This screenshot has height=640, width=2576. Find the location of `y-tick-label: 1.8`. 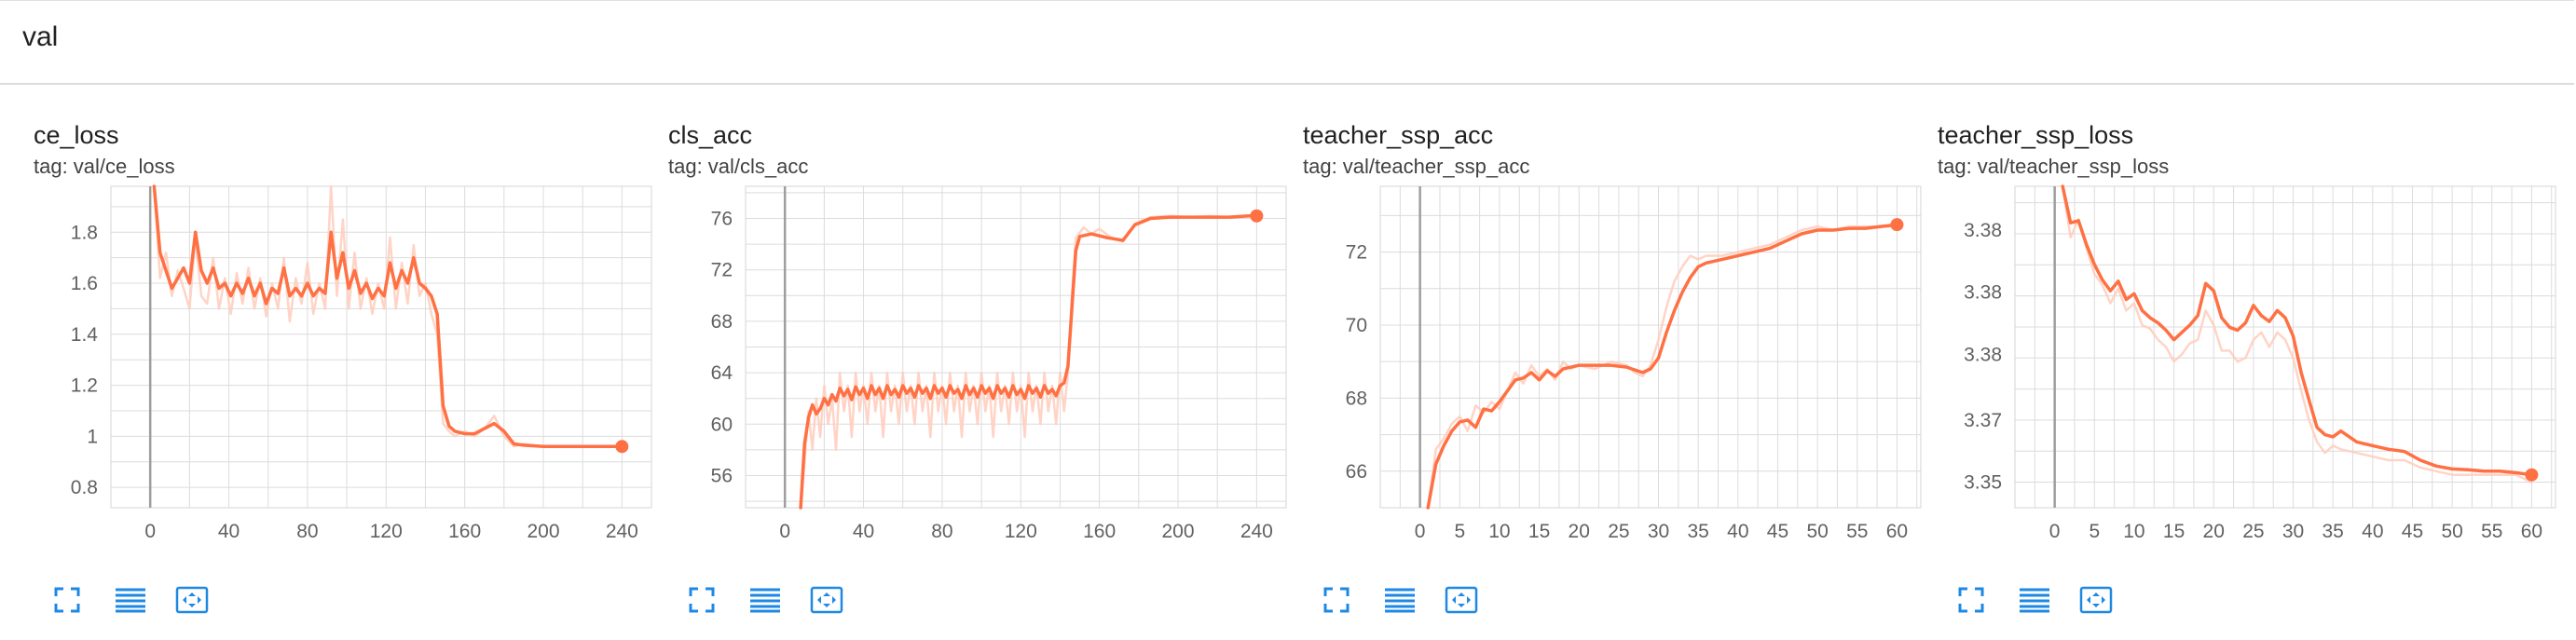

y-tick-label: 1.8 is located at coordinates (84, 232).